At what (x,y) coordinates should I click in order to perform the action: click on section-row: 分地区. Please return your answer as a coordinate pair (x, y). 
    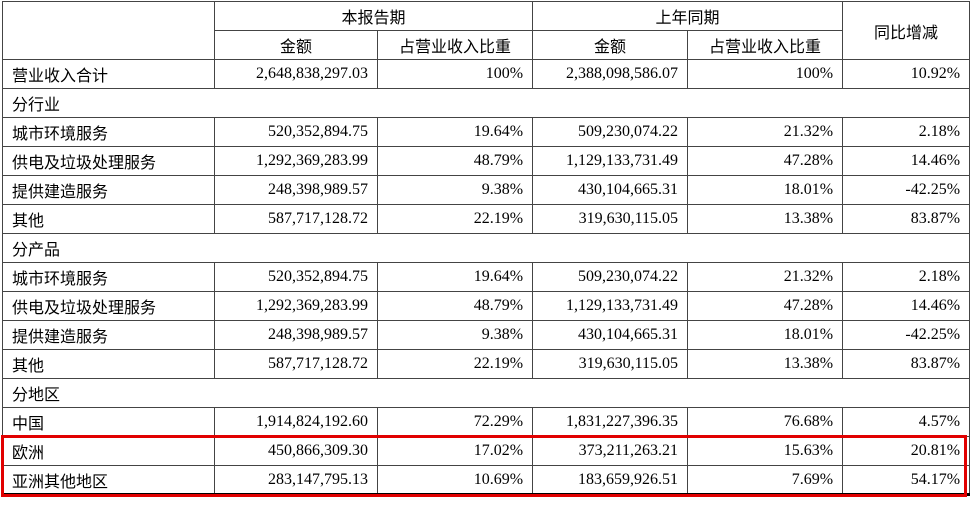
    Looking at the image, I should click on (486, 393).